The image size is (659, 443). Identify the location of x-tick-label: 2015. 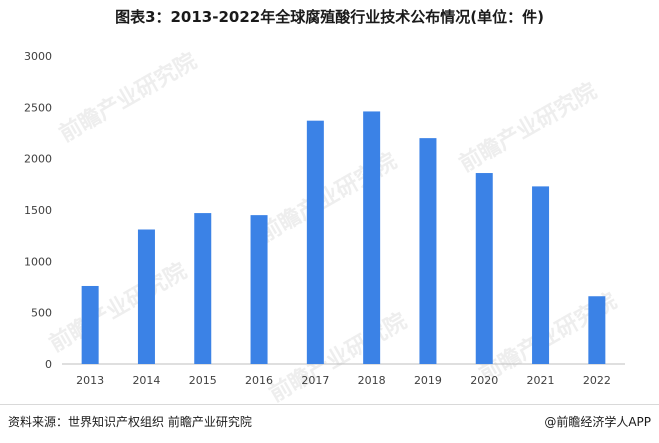
(203, 380).